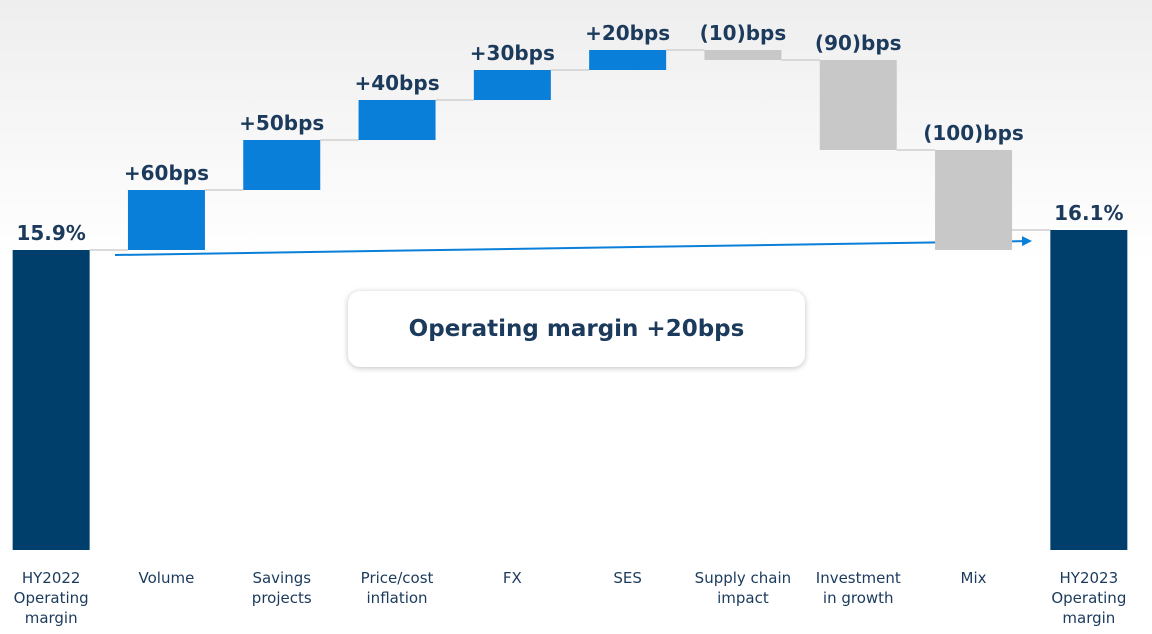 Image resolution: width=1152 pixels, height=634 pixels. What do you see at coordinates (396, 83) in the screenshot?
I see `value-label: +40bps` at bounding box center [396, 83].